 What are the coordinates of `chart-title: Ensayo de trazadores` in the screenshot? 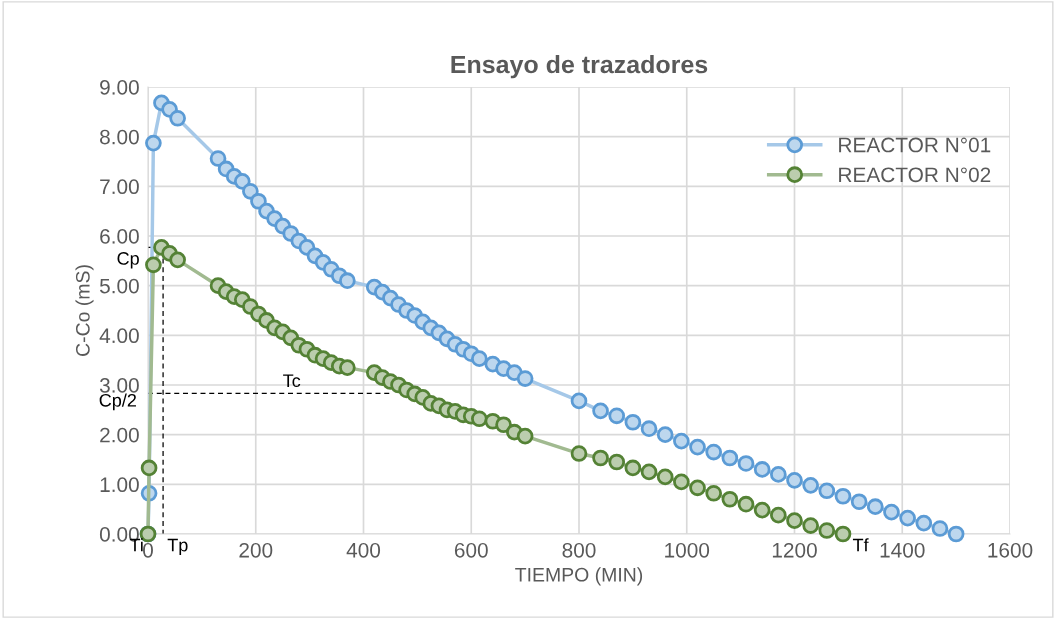 It's located at (579, 66).